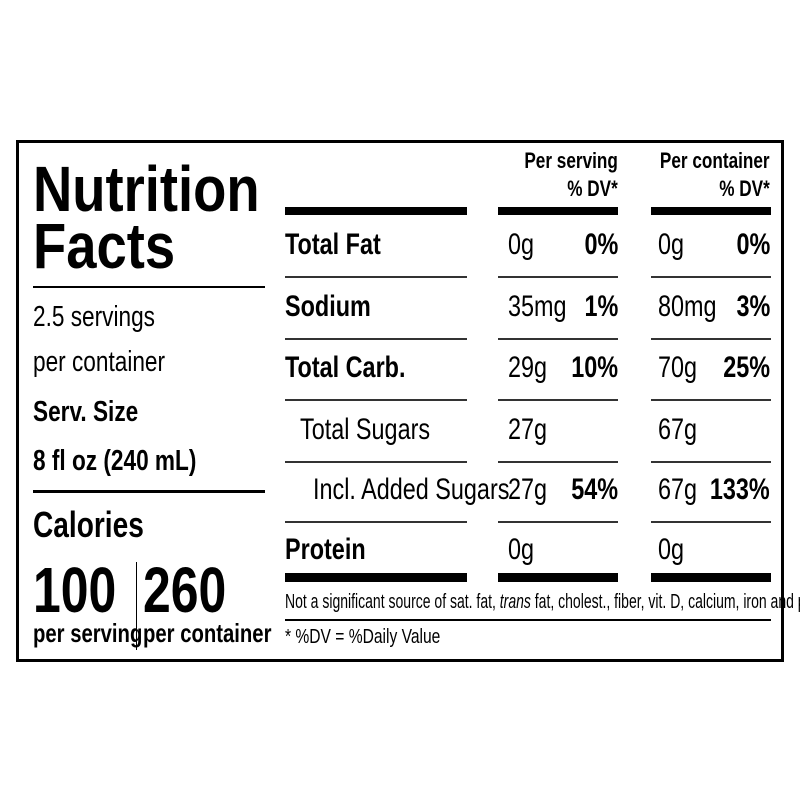  Describe the element at coordinates (753, 244) in the screenshot. I see `container-dv: 0%` at that location.